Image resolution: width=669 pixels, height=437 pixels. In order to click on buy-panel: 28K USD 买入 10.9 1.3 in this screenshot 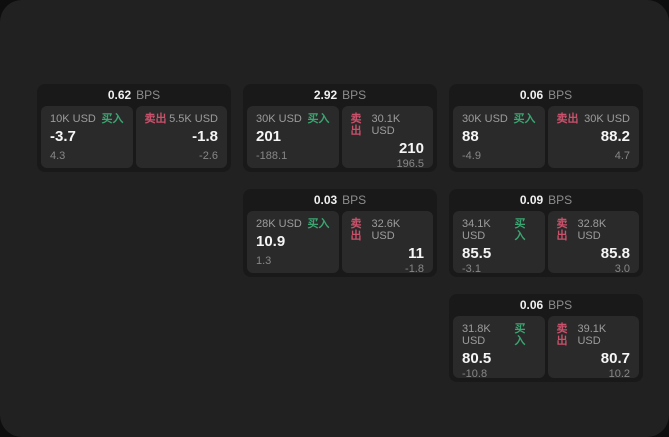, I will do `click(293, 242)`.